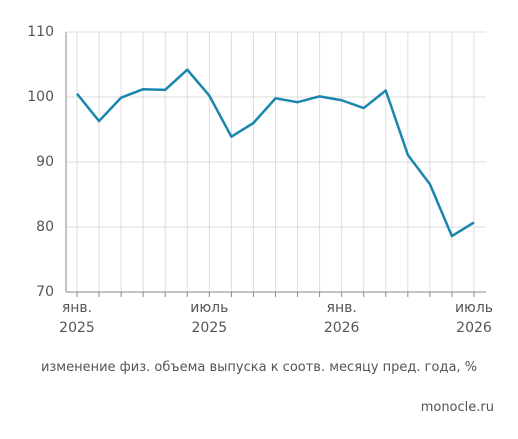 The image size is (518, 439). What do you see at coordinates (341, 318) in the screenshot?
I see `x-tick-label: янв. 2026` at bounding box center [341, 318].